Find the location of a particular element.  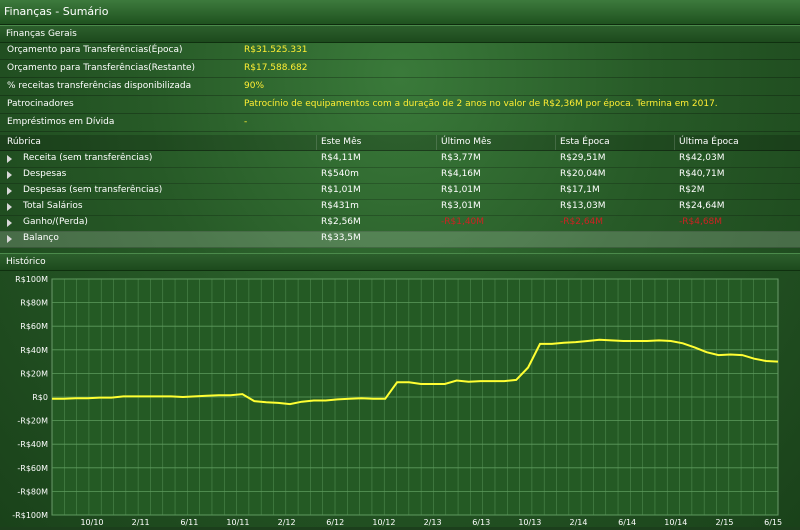

window-title-bar: Finanças - Sumário is located at coordinates (400, 12).